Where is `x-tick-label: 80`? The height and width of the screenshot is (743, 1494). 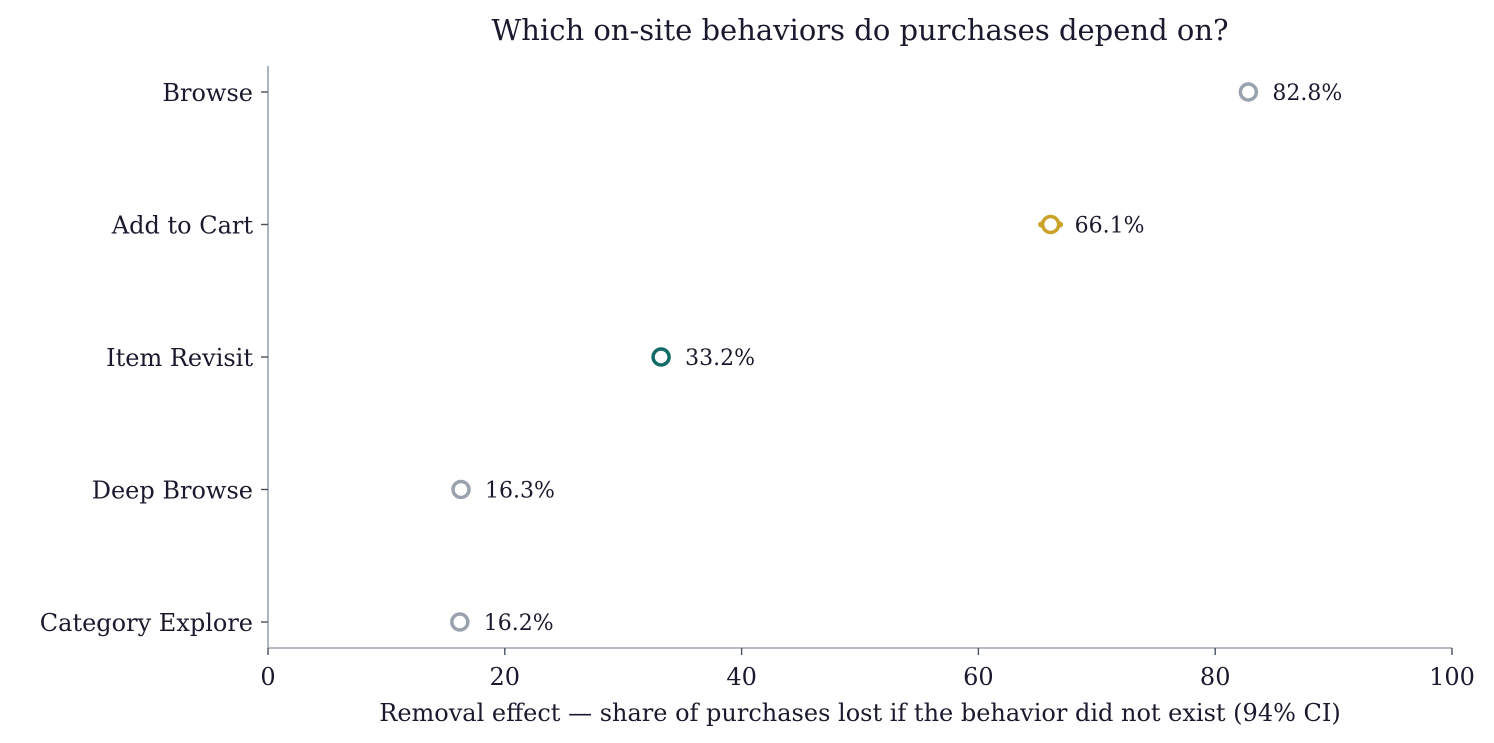
x-tick-label: 80 is located at coordinates (1215, 677).